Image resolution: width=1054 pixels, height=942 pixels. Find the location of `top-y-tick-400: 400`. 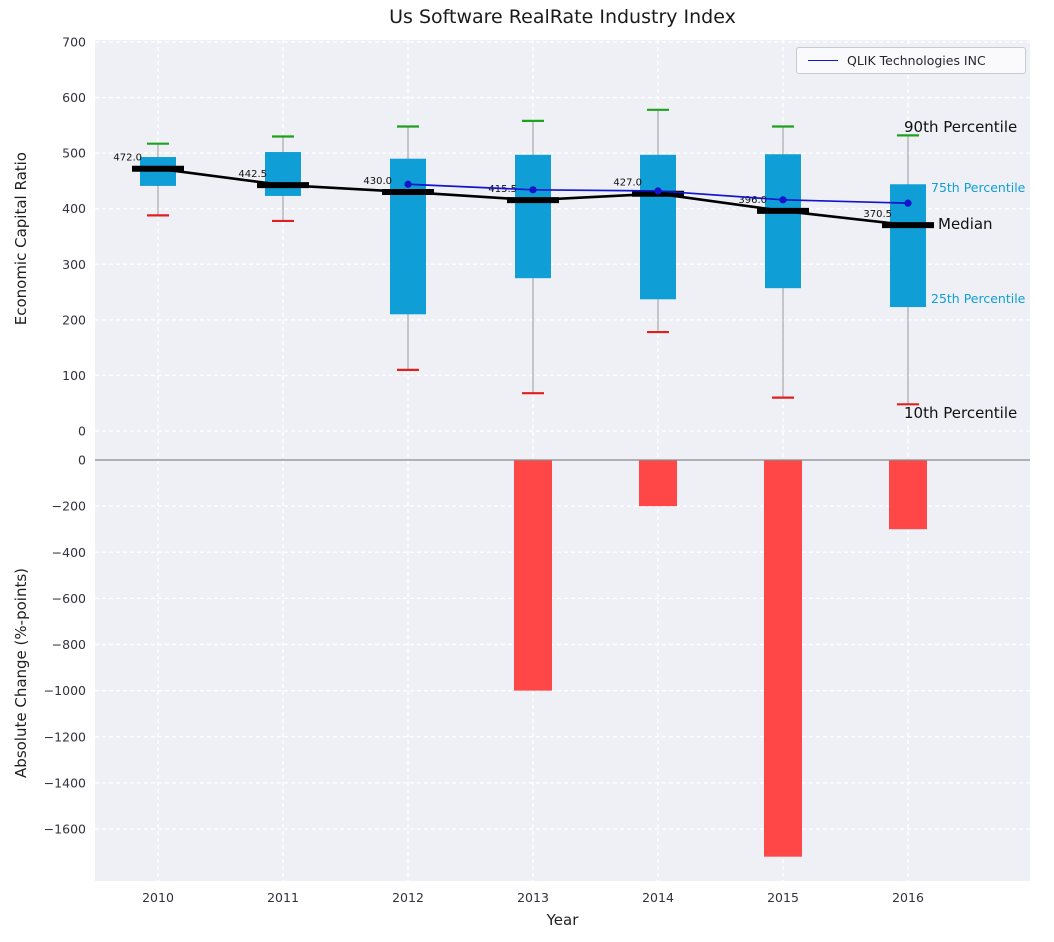

top-y-tick-400: 400 is located at coordinates (74, 208).